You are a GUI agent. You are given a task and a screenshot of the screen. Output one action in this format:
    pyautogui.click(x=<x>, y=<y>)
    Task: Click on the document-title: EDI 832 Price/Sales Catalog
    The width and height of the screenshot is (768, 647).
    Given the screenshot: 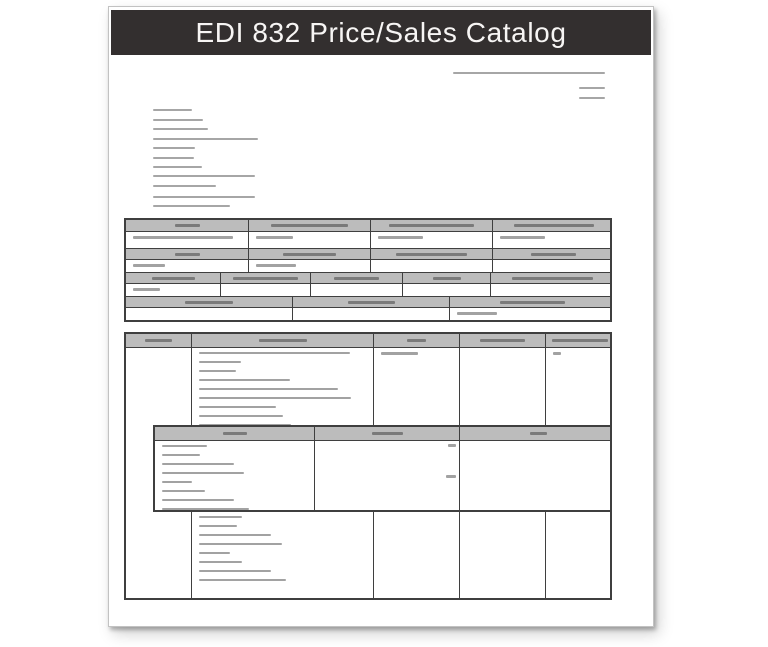 What is the action you would take?
    pyautogui.click(x=381, y=32)
    